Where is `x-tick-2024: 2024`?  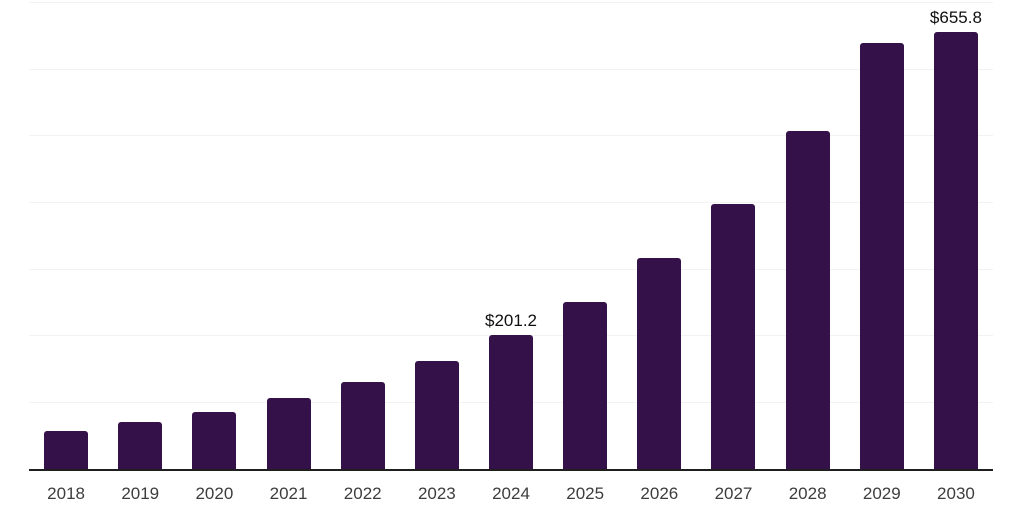
x-tick-2024: 2024 is located at coordinates (511, 493).